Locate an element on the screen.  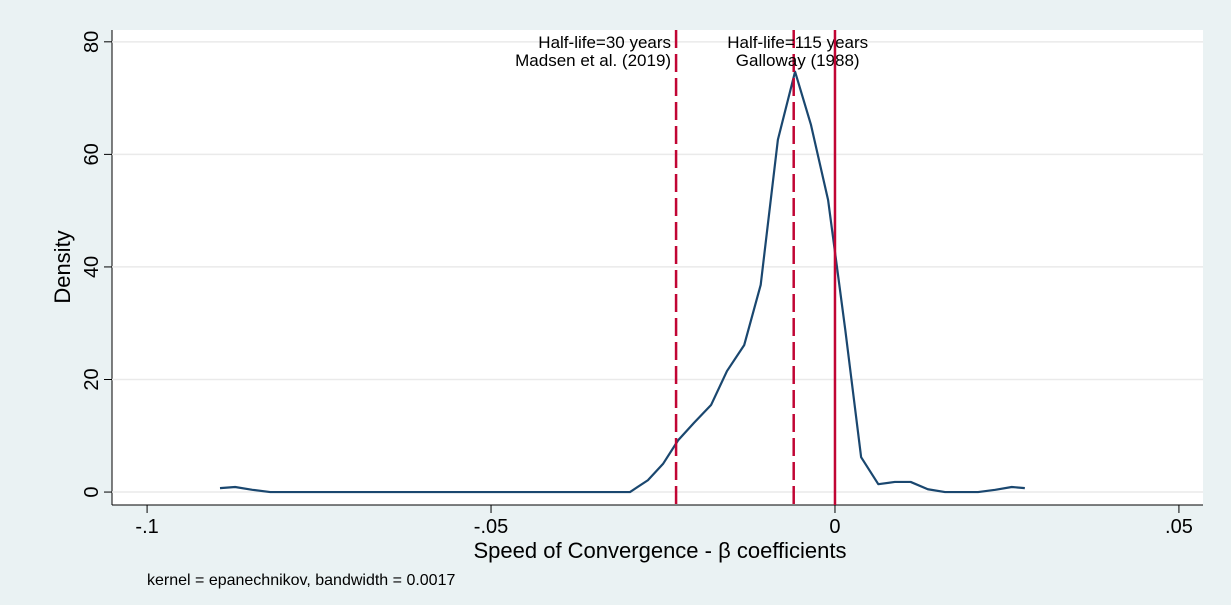
annotation: Galloway (1988) is located at coordinates (798, 60).